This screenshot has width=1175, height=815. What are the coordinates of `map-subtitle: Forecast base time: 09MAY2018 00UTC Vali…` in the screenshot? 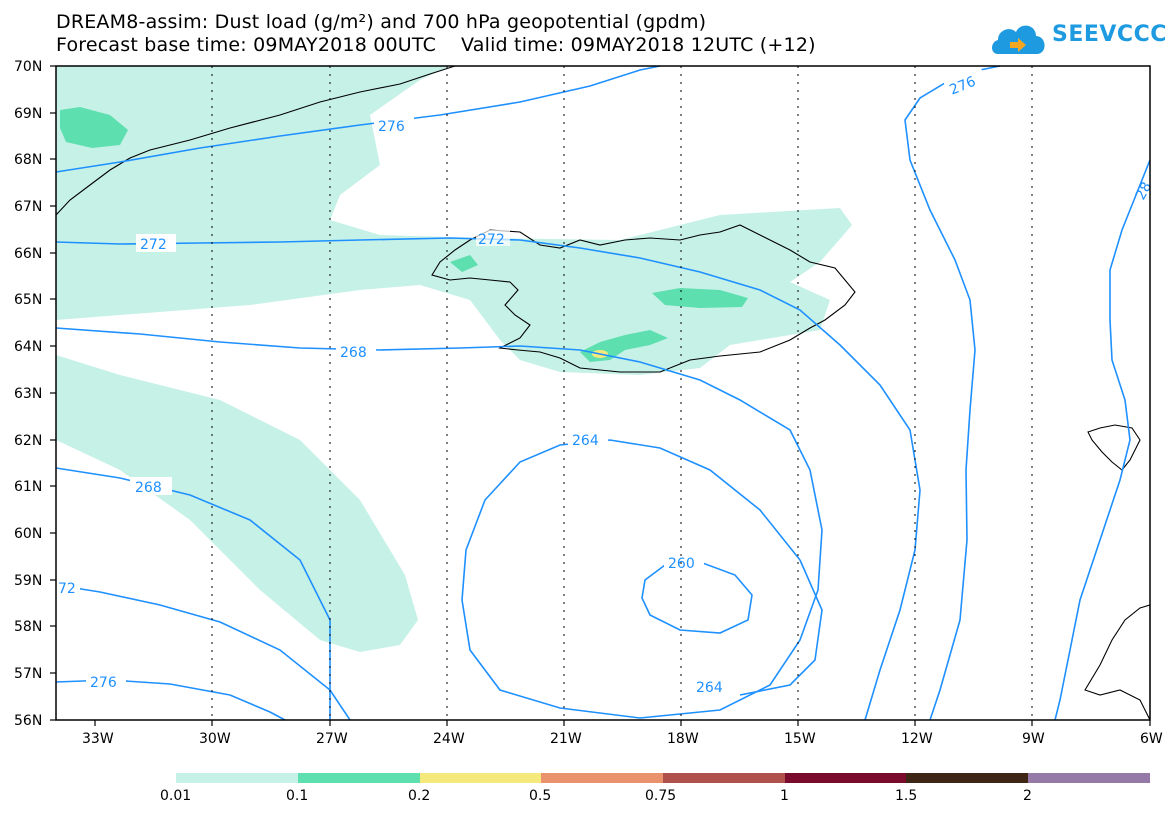 It's located at (436, 45).